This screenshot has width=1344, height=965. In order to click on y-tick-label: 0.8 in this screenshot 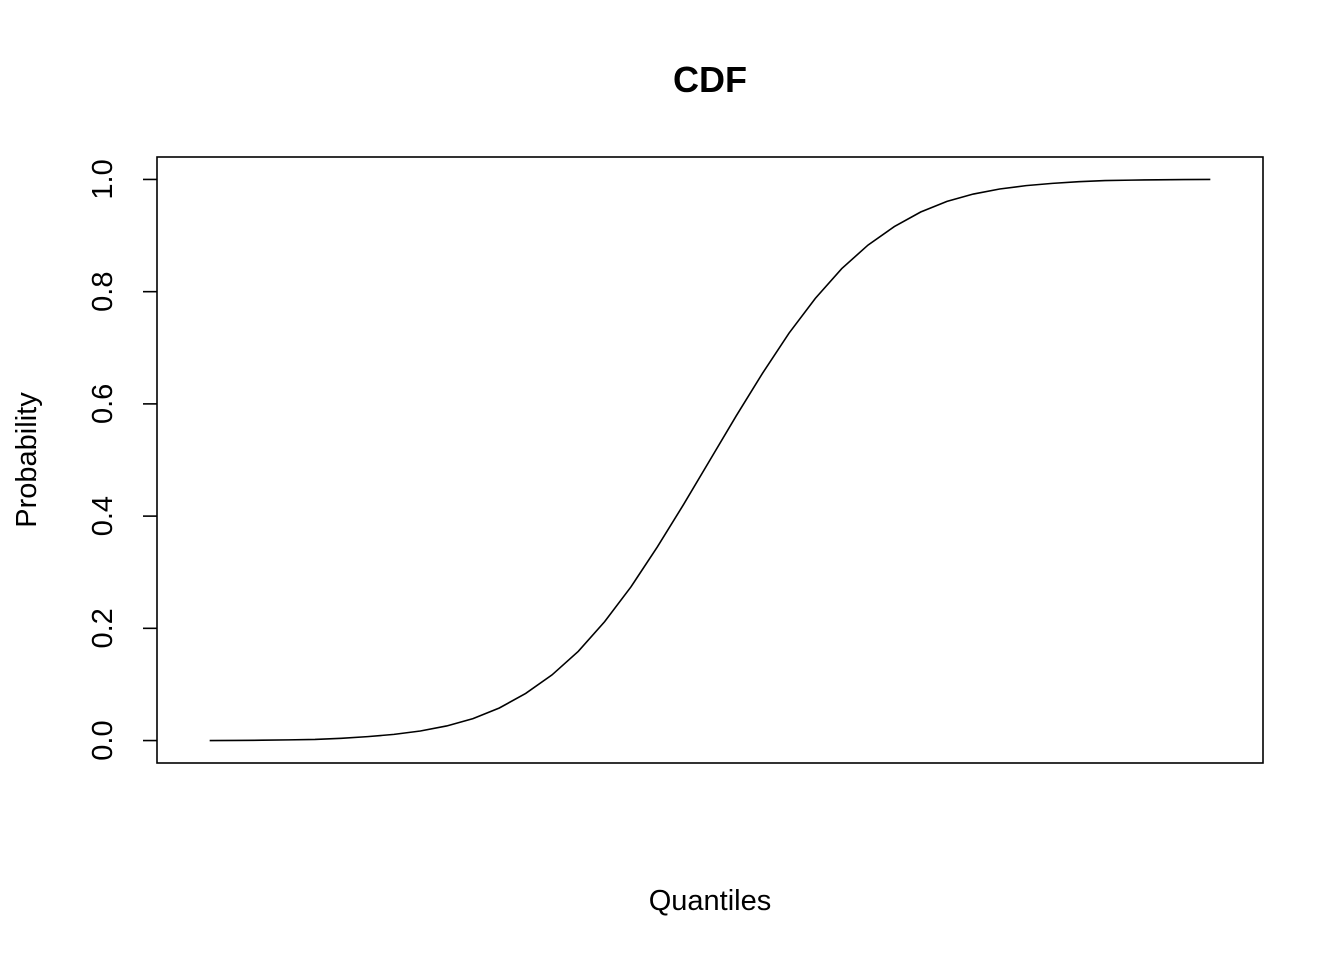, I will do `click(103, 292)`.